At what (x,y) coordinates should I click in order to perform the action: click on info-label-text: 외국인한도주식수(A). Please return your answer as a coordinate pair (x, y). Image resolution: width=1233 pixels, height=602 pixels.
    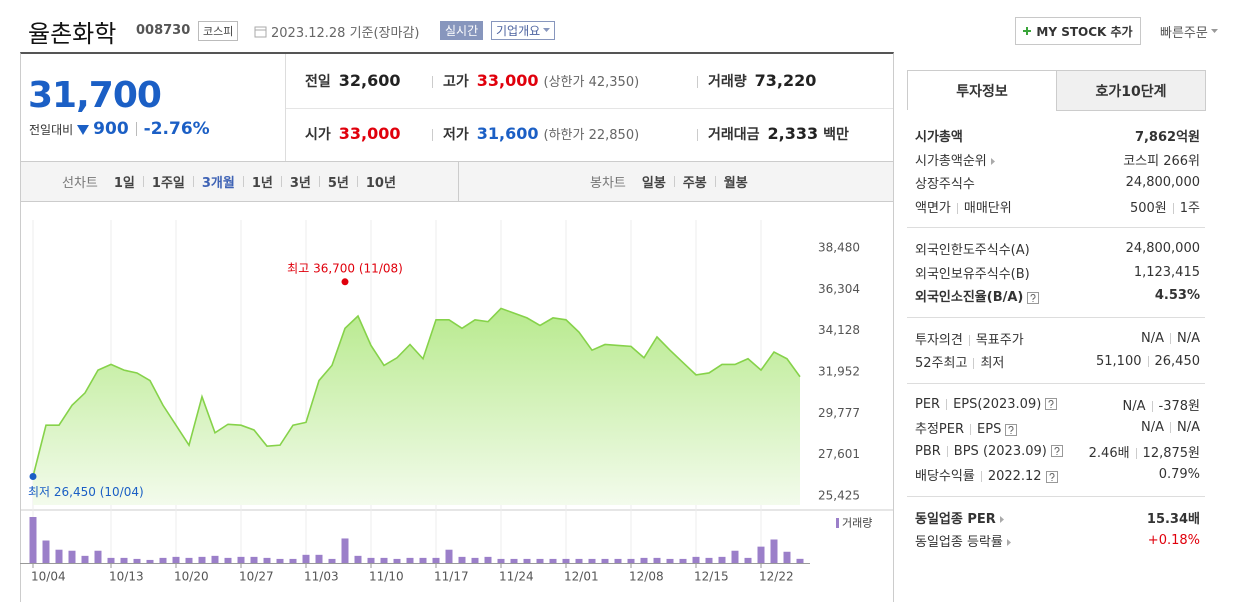
    Looking at the image, I should click on (972, 251).